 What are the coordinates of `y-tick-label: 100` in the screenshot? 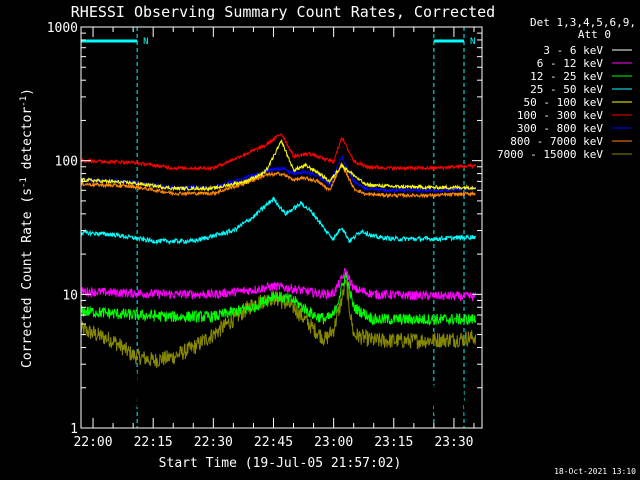 It's located at (66, 162).